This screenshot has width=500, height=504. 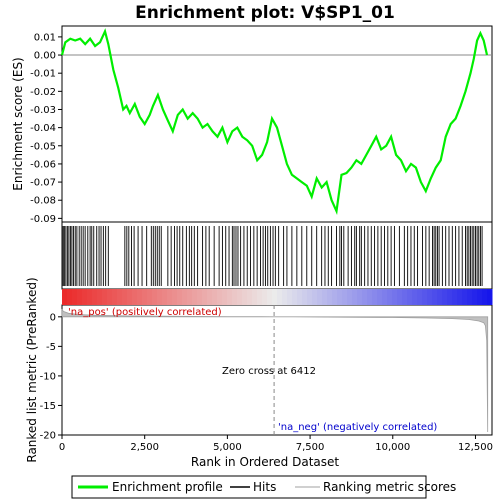 What do you see at coordinates (43, 183) in the screenshot?
I see `es-y-tick-label: -0.07` at bounding box center [43, 183].